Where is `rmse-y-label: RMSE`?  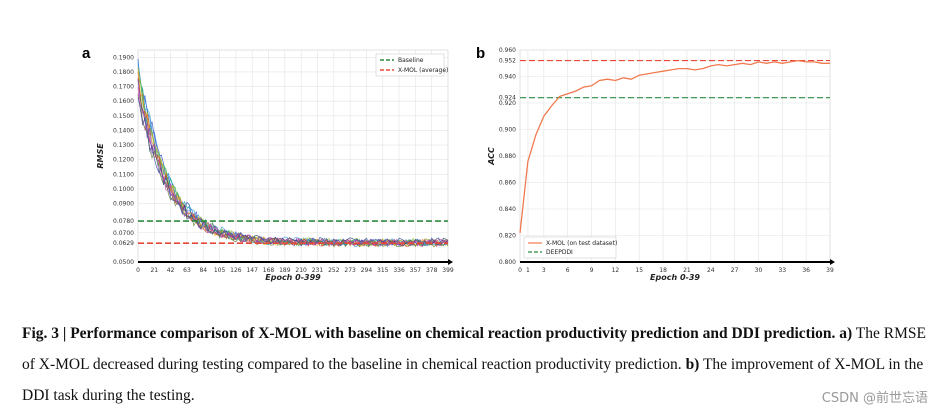 rmse-y-label: RMSE is located at coordinates (100, 156).